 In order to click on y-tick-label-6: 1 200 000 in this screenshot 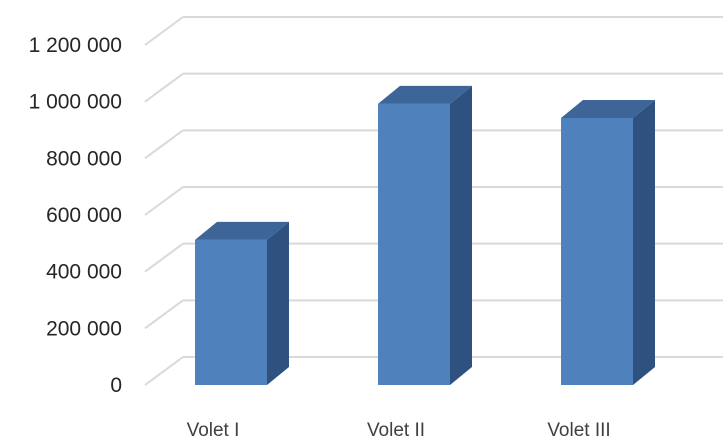, I will do `click(75, 45)`.